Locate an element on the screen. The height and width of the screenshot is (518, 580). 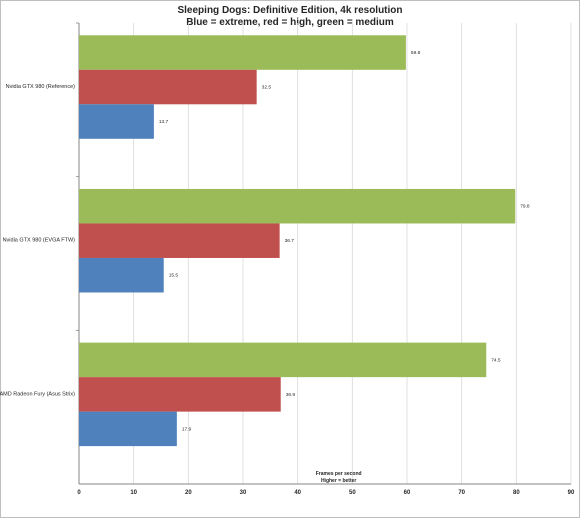
x-tick-label: 60 is located at coordinates (407, 493).